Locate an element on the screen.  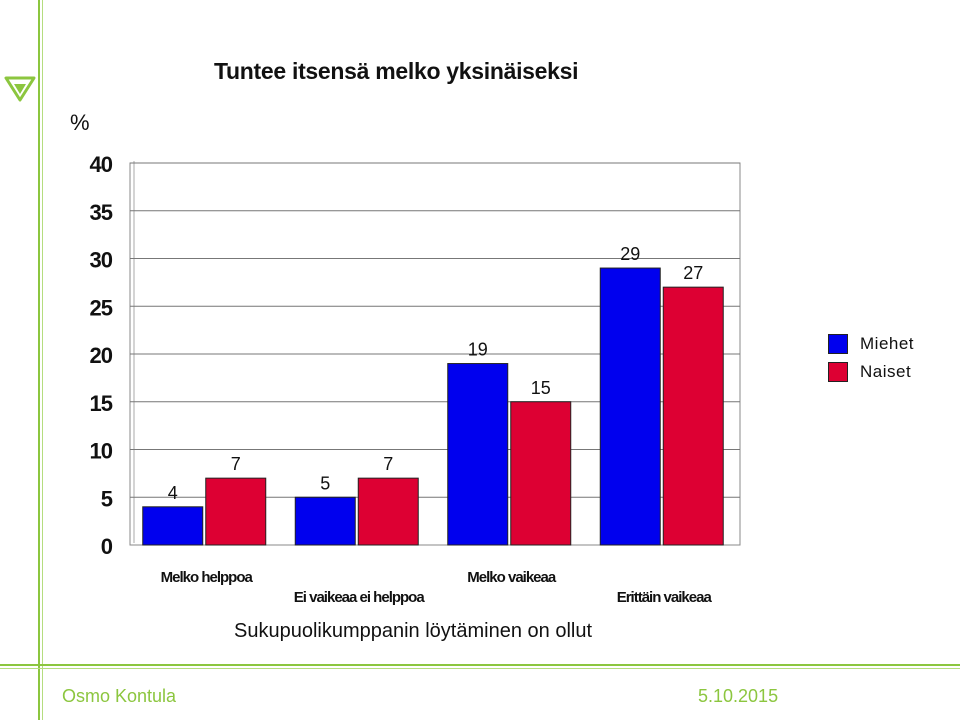
y-tick-labels: 0 5 10 15 20 25 30 35 40 is located at coordinates (102, 355).